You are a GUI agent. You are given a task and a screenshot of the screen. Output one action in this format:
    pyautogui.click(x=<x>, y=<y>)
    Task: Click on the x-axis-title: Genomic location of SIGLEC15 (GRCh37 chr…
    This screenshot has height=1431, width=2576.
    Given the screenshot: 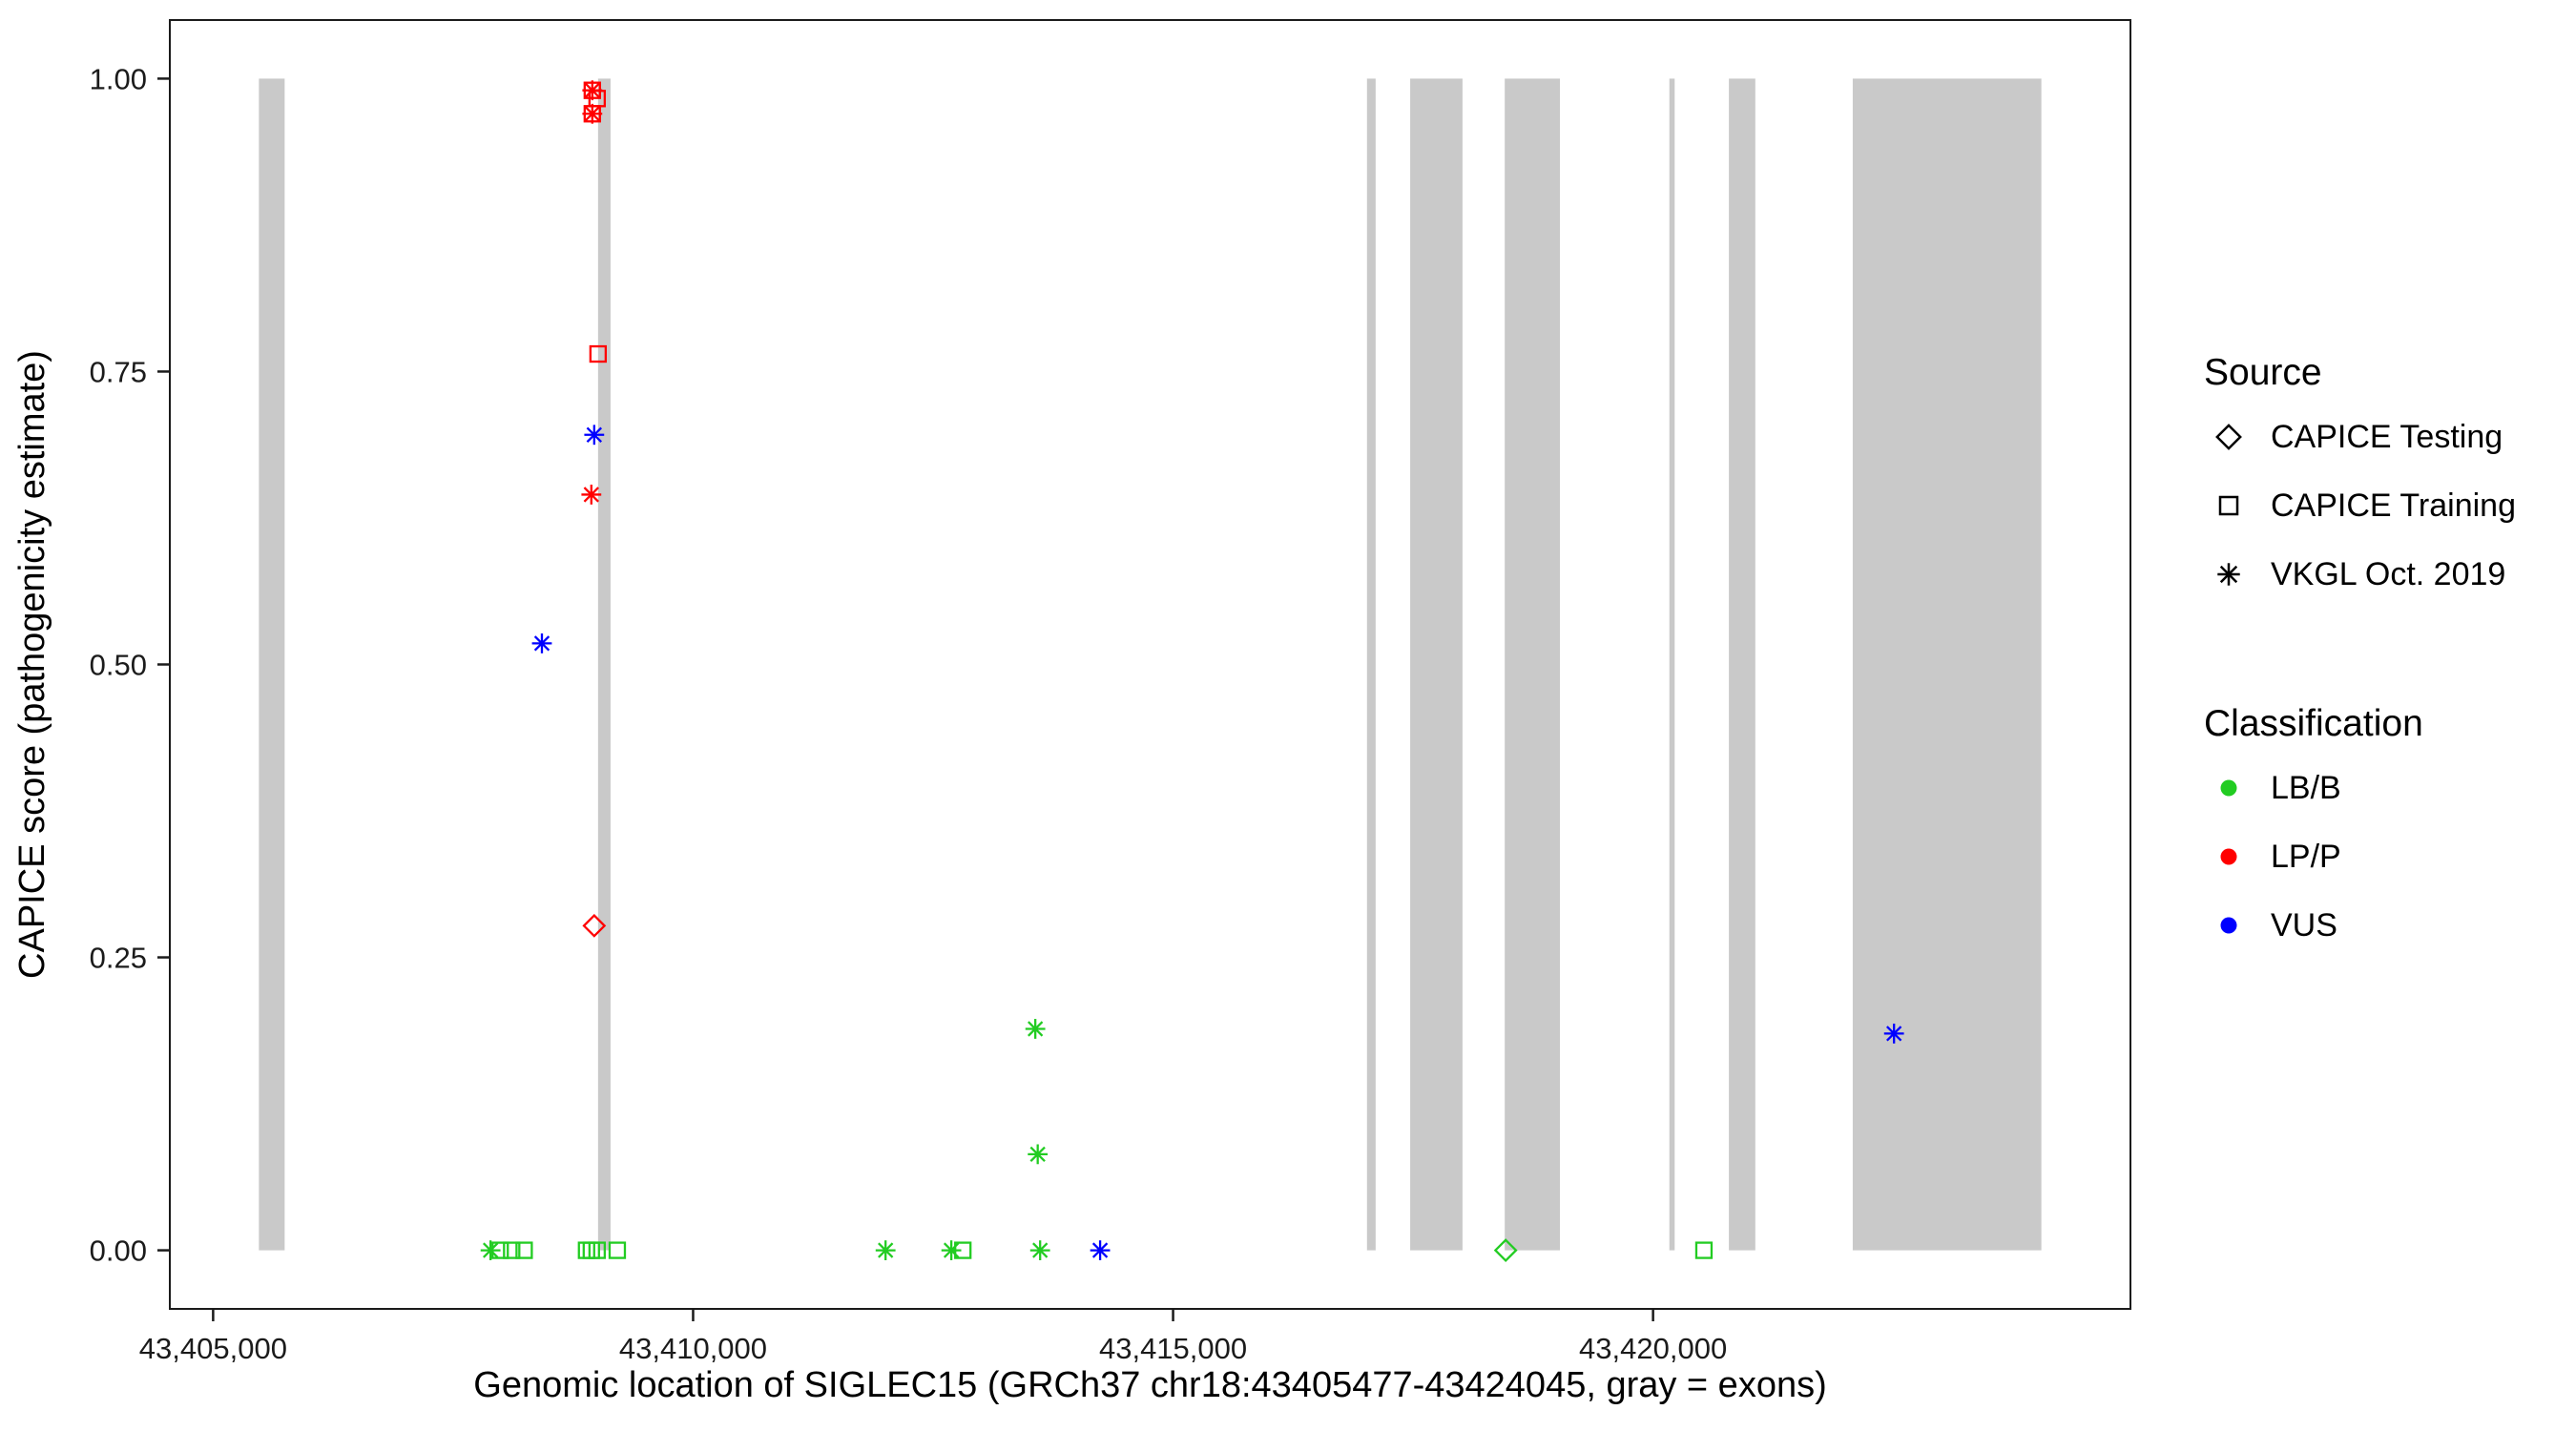 What is the action you would take?
    pyautogui.click(x=1149, y=1385)
    